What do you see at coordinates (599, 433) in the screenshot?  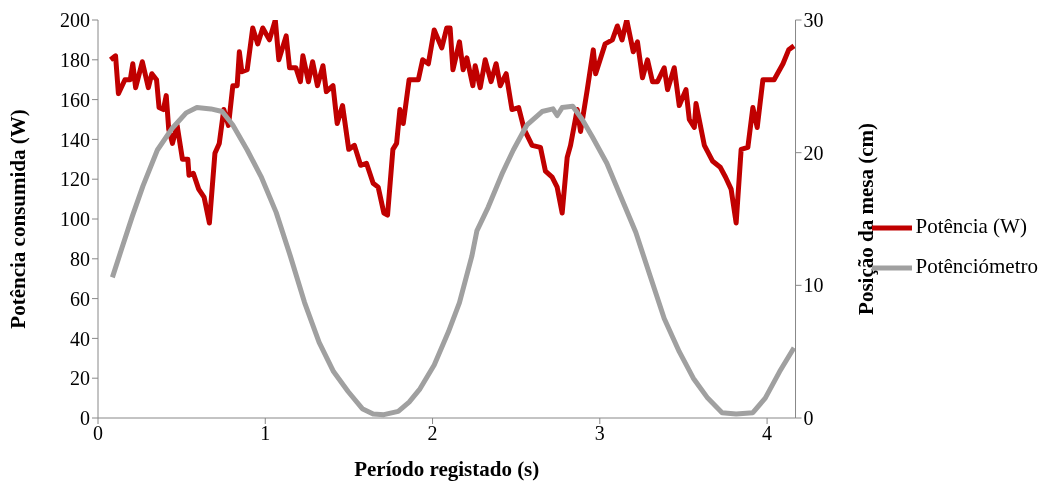 I see `x-tick-label: 3` at bounding box center [599, 433].